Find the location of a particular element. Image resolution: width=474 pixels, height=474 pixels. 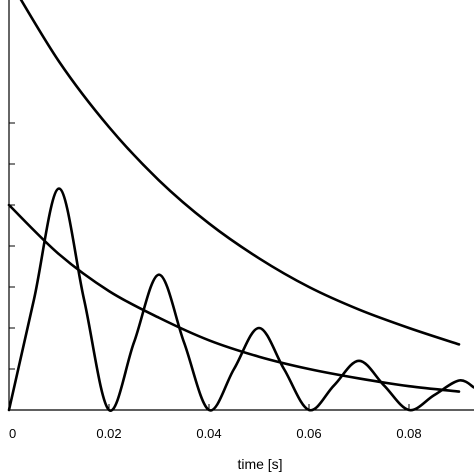

x-tick-label: 0.06 is located at coordinates (308, 433).